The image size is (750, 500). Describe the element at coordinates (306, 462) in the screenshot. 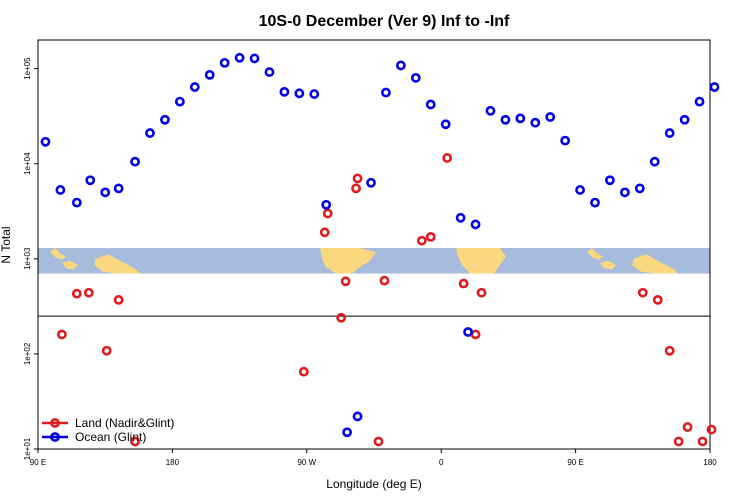

I see `x-tick-label: 90 W` at that location.